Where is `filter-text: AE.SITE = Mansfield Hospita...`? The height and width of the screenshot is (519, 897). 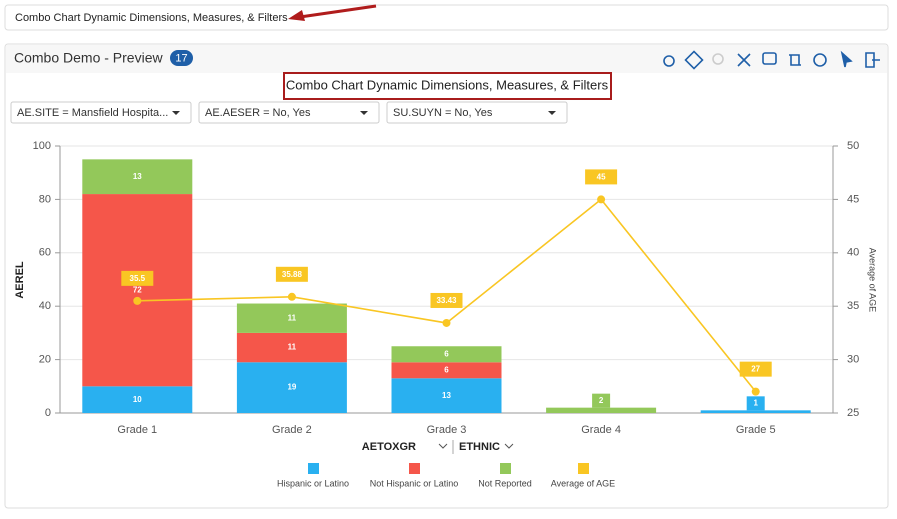 filter-text: AE.SITE = Mansfield Hospita... is located at coordinates (92, 113).